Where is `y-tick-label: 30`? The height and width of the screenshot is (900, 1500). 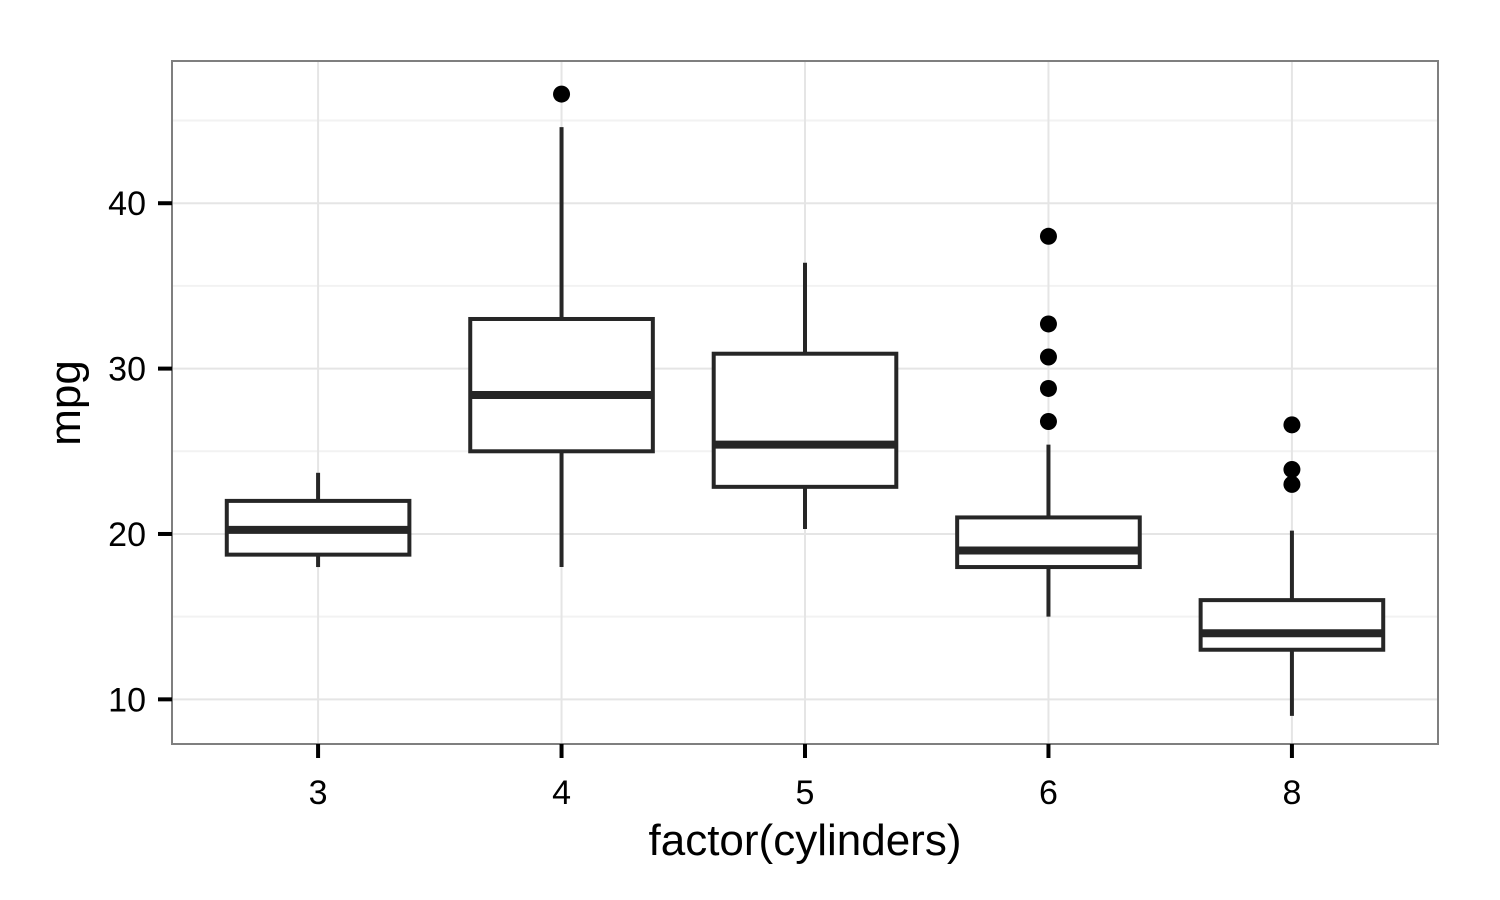
y-tick-label: 30 is located at coordinates (127, 370).